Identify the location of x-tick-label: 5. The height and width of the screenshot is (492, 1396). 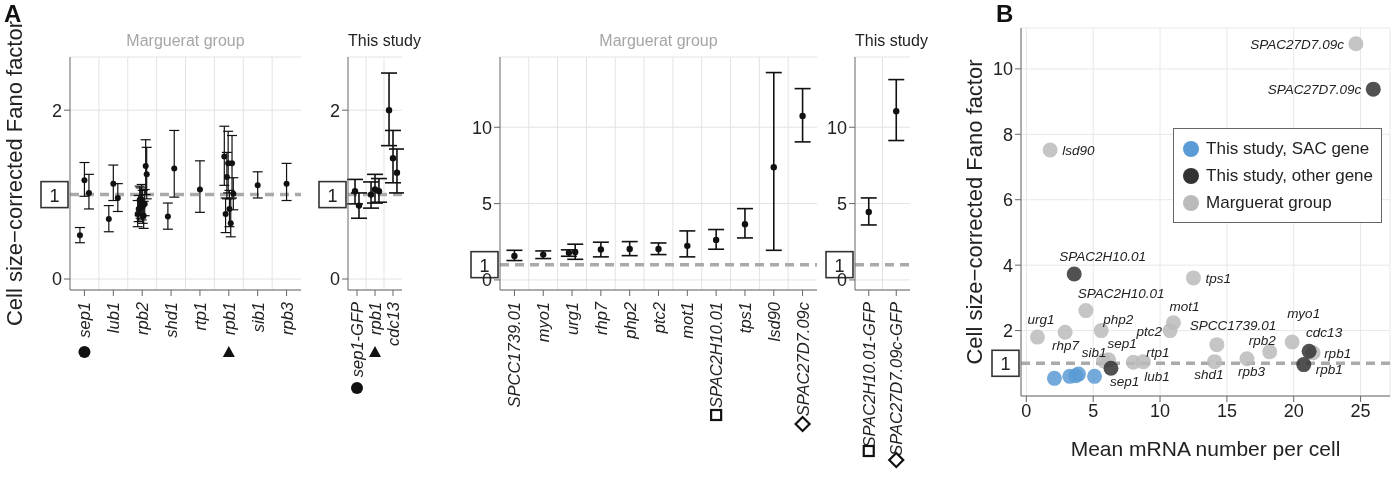
(1093, 410).